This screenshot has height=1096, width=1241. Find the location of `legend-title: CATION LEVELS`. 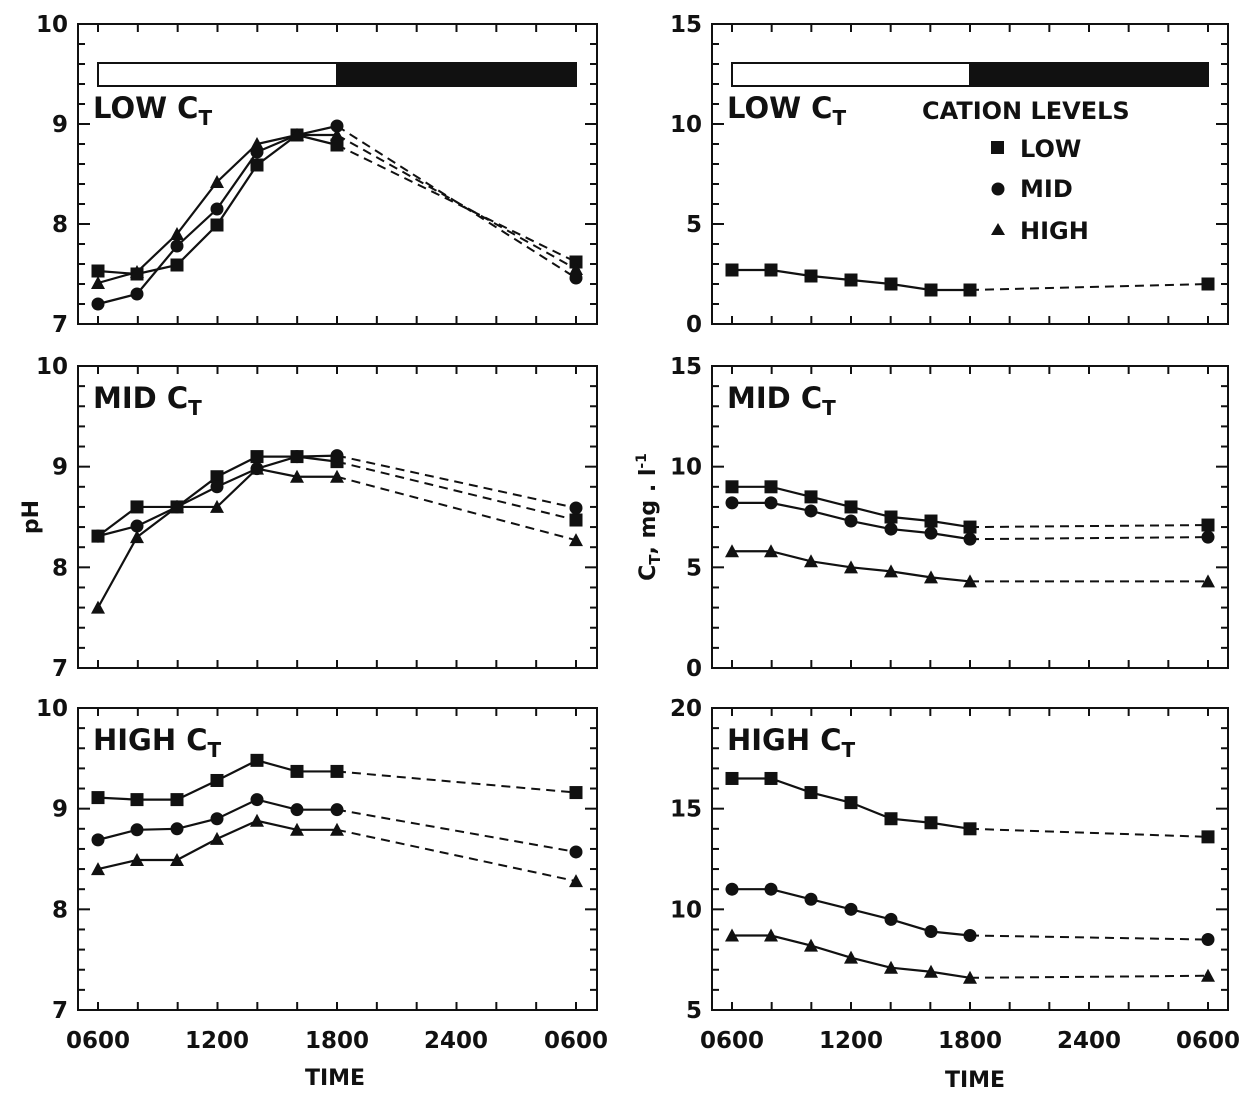

legend-title: CATION LEVELS is located at coordinates (1026, 111).